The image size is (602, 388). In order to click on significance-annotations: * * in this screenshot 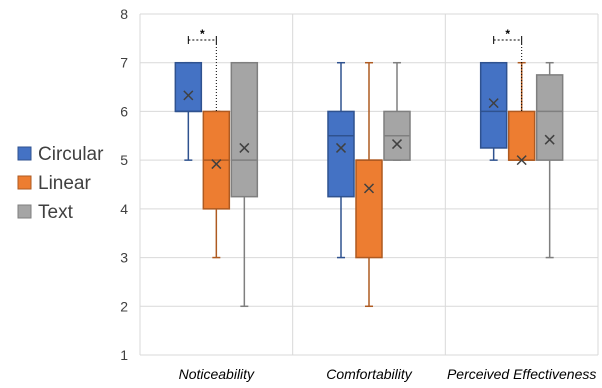, I will do `click(355, 69)`.